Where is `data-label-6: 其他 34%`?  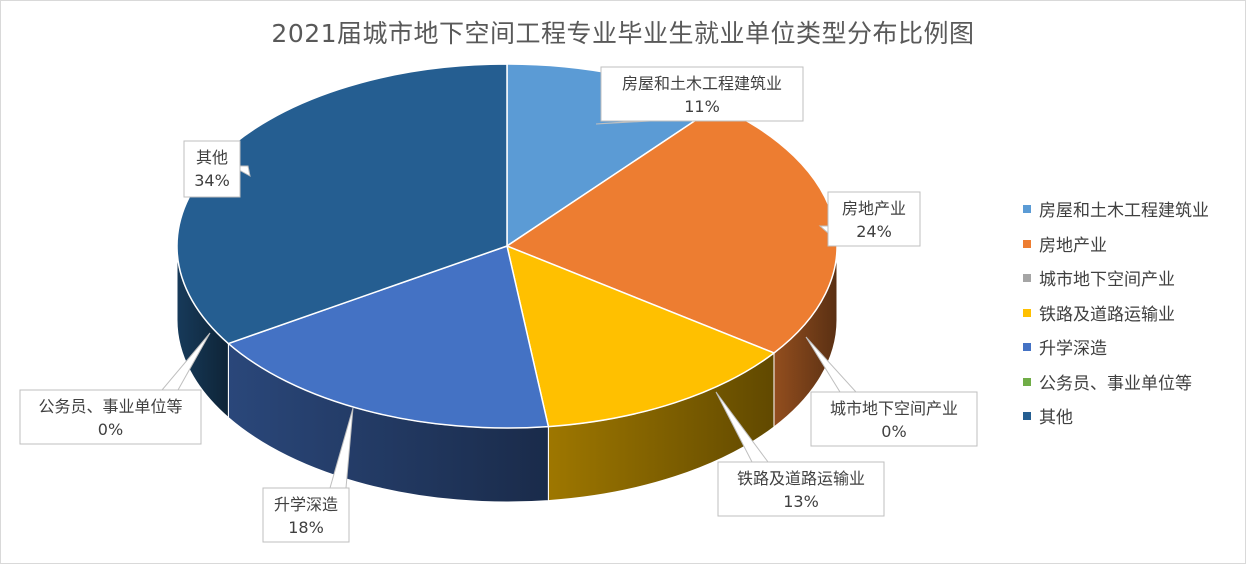 data-label-6: 其他 34% is located at coordinates (217, 169).